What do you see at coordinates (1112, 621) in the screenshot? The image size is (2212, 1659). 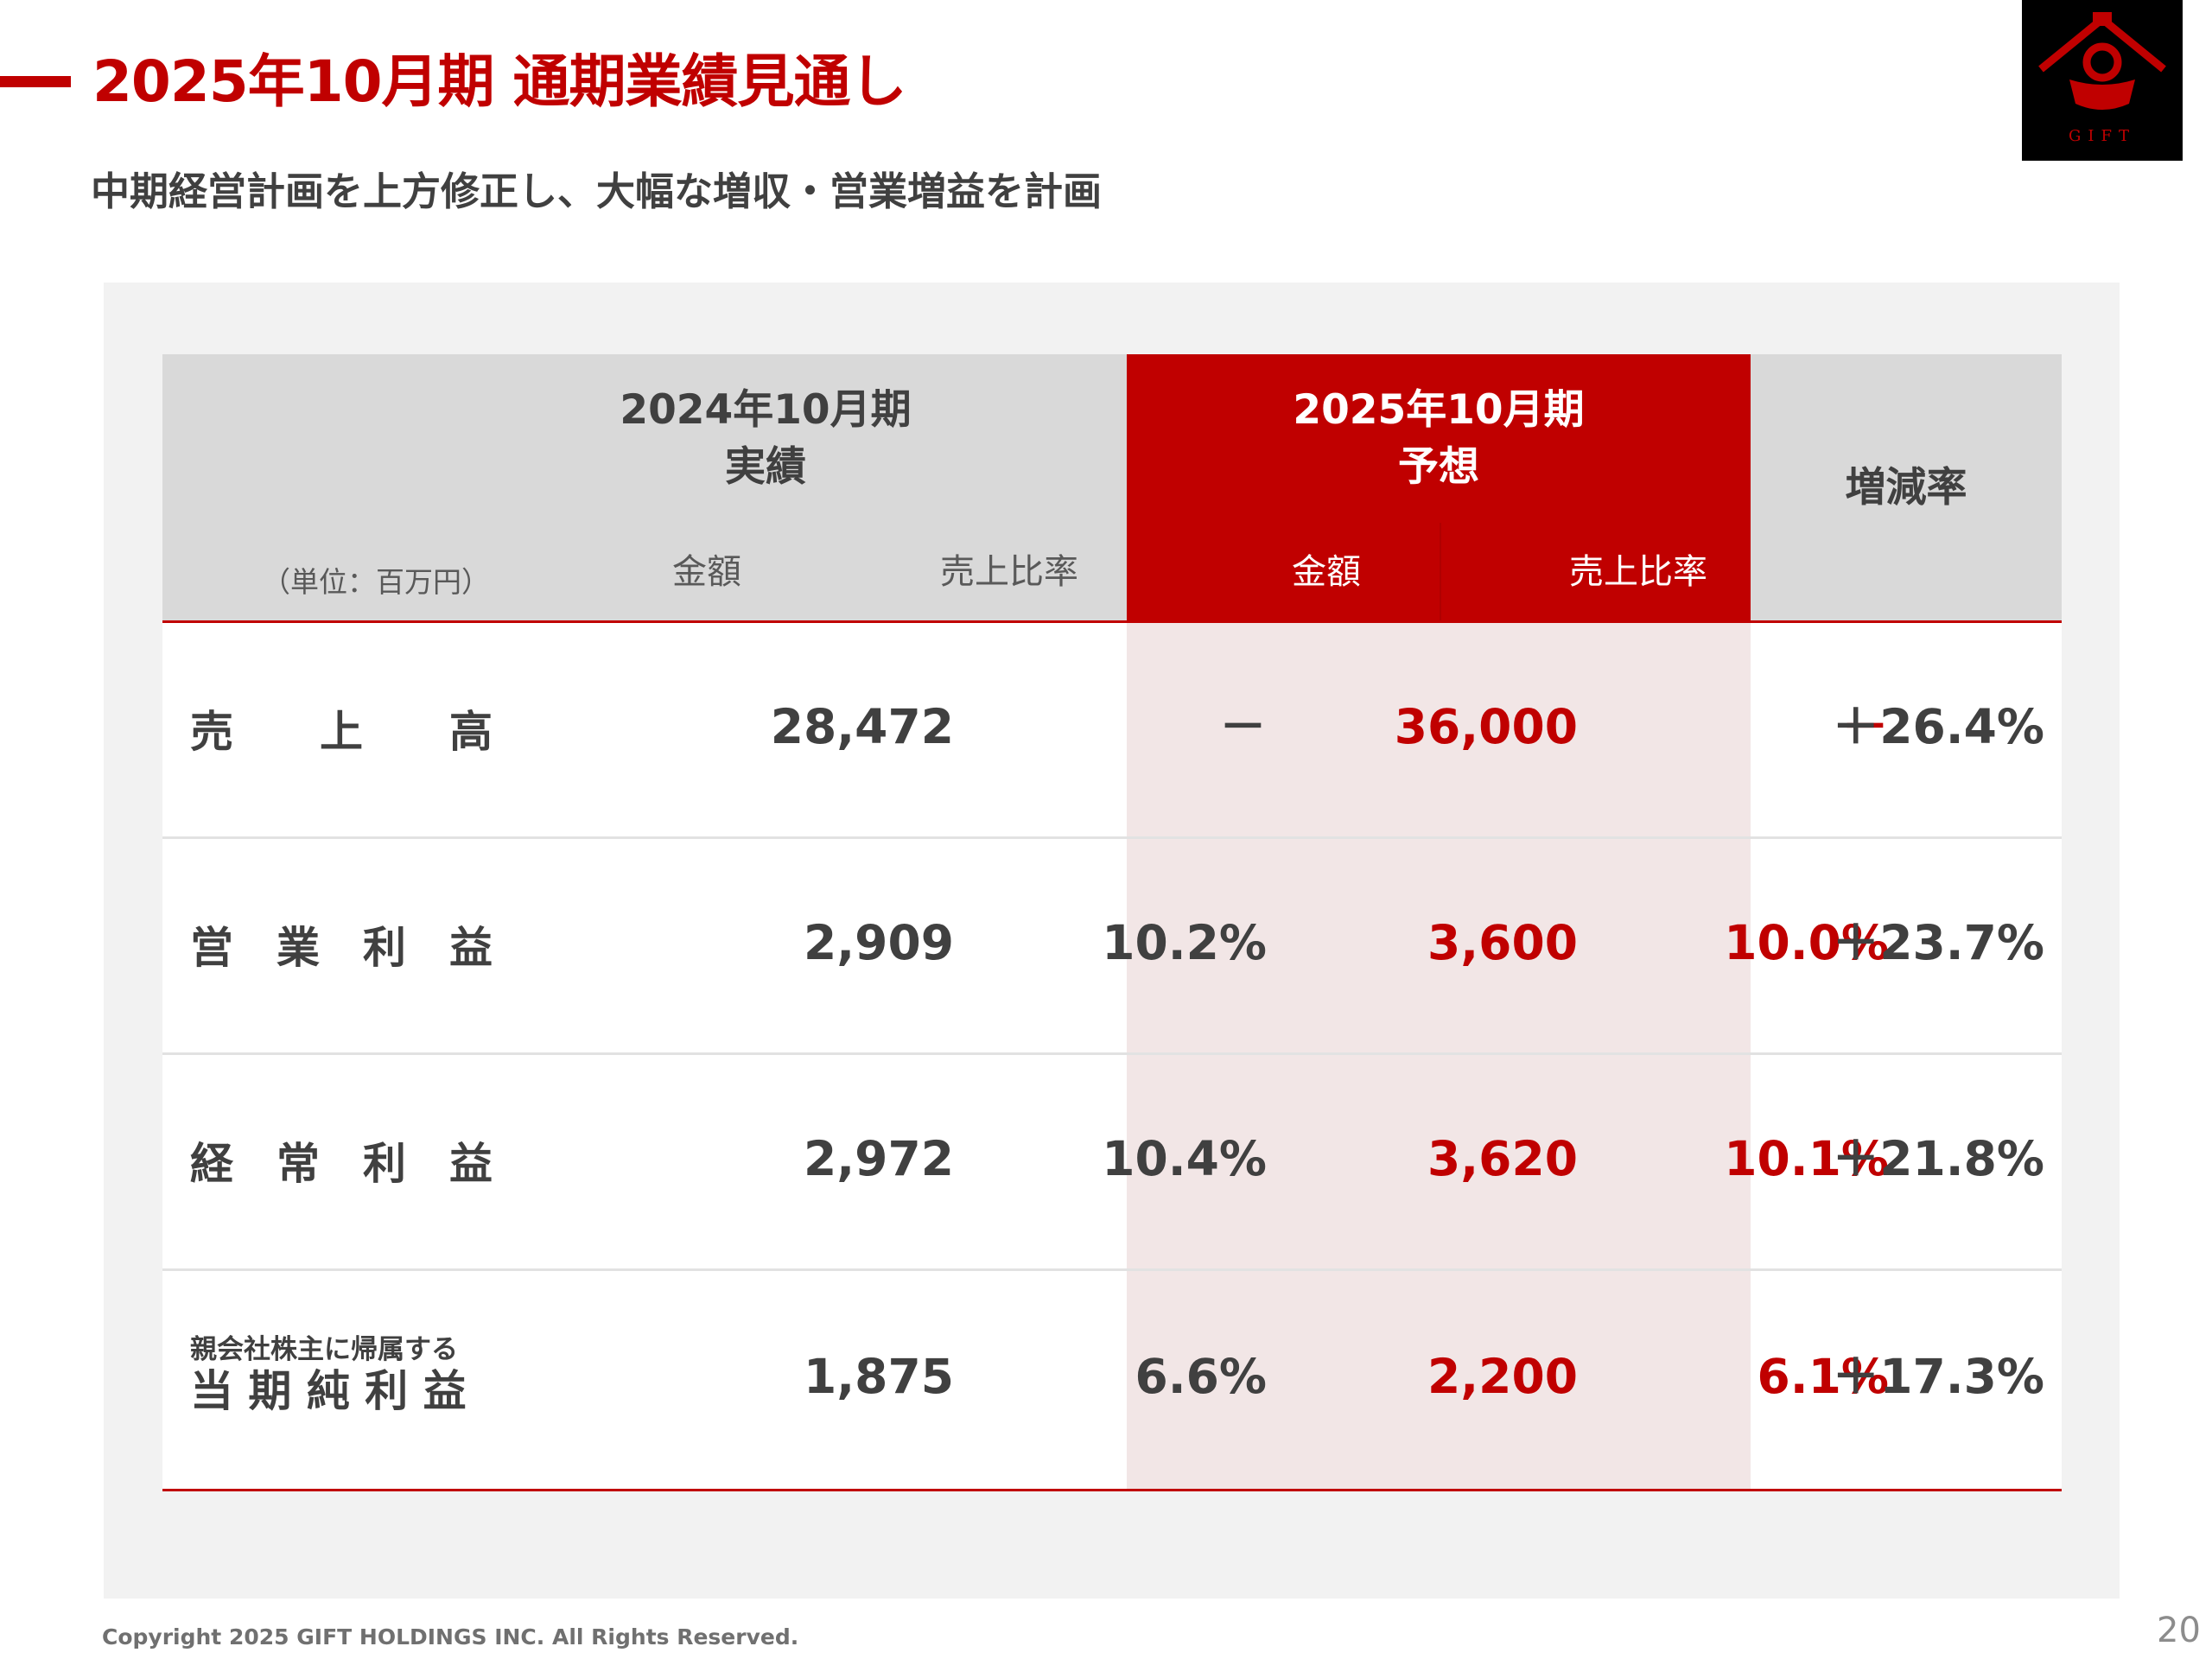 I see `header-rule` at bounding box center [1112, 621].